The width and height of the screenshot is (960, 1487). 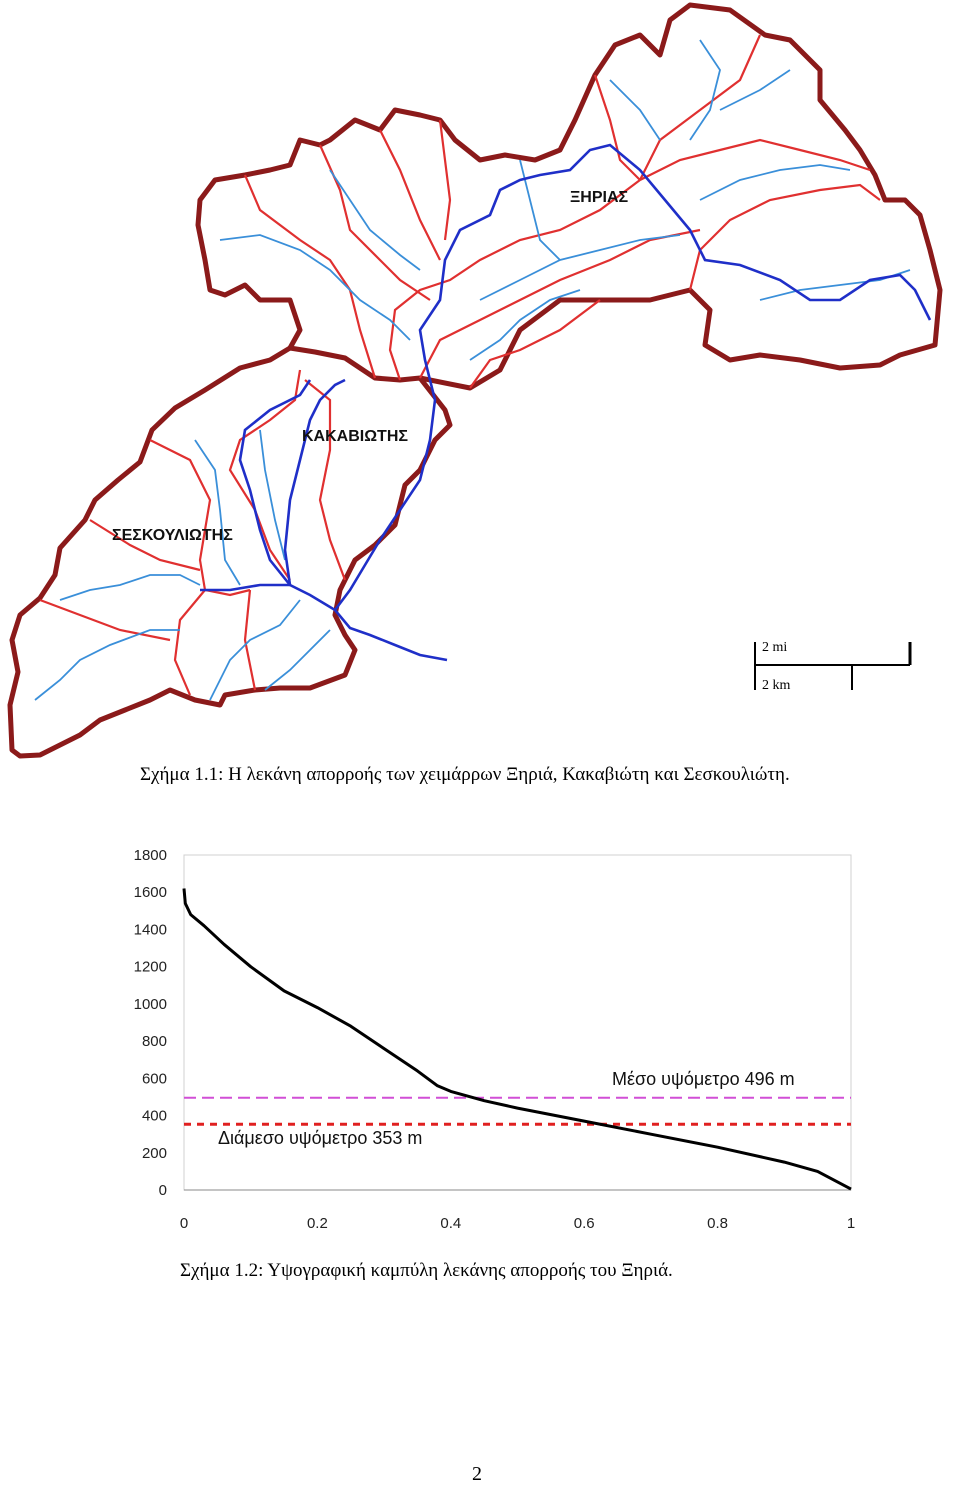 What do you see at coordinates (154, 1116) in the screenshot?
I see `y-tick-label: 400` at bounding box center [154, 1116].